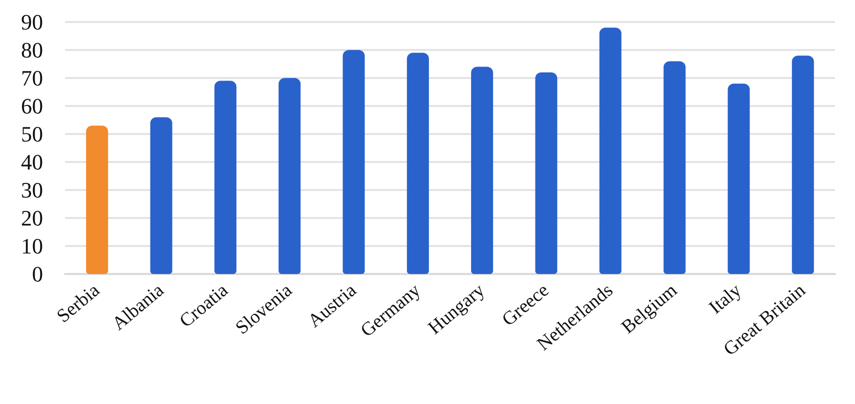 The image size is (855, 404). I want to click on y-tick-label: 20, so click(32, 218).